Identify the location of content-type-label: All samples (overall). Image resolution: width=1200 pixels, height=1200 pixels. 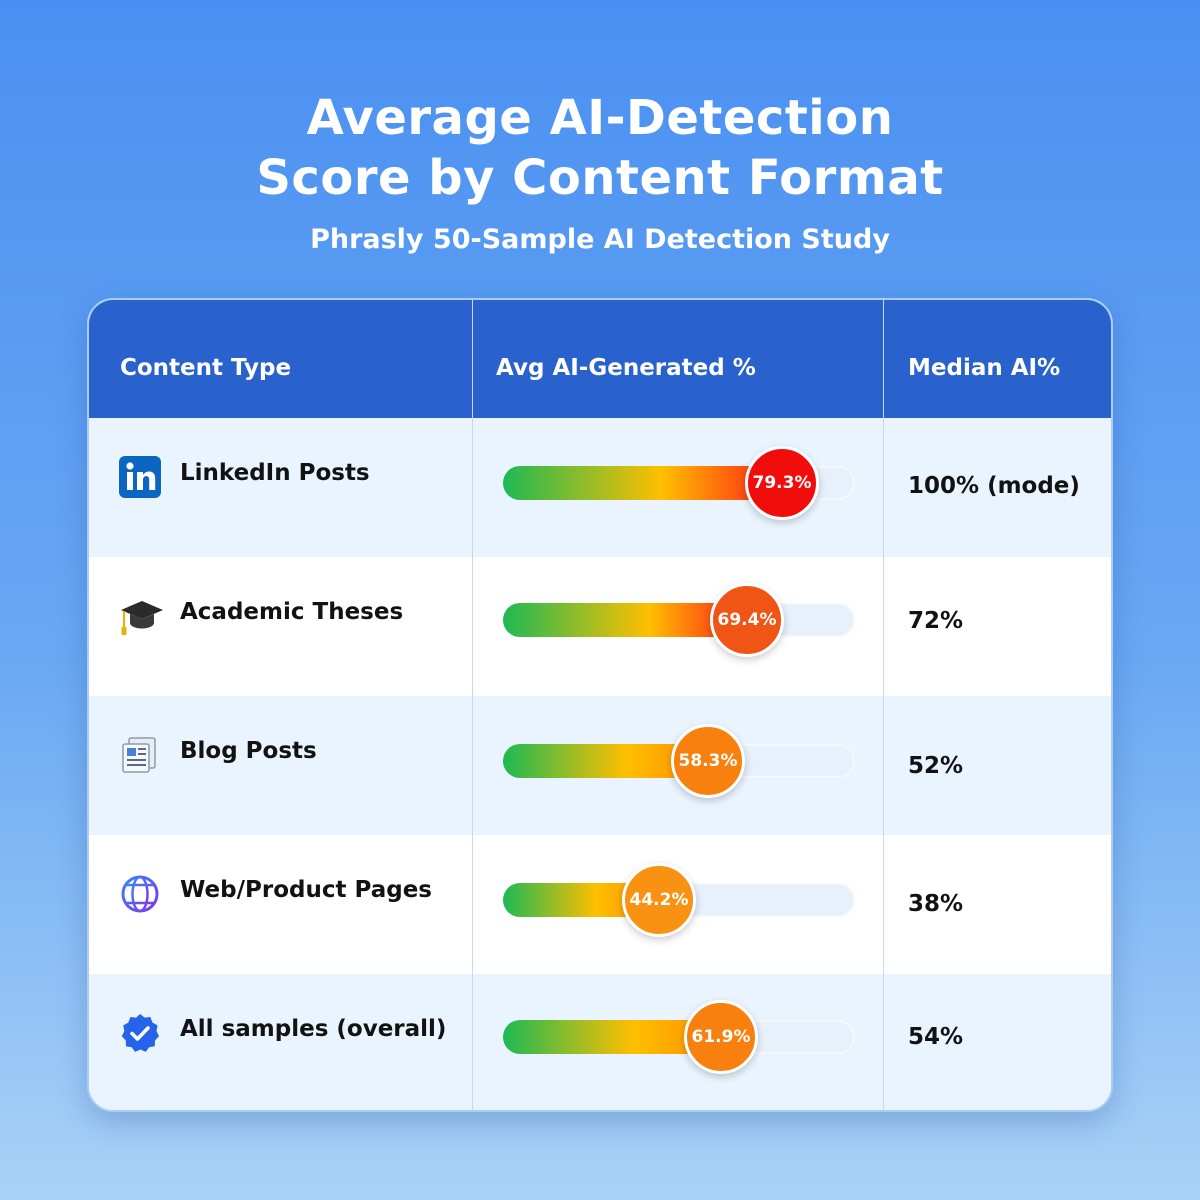
(313, 1029).